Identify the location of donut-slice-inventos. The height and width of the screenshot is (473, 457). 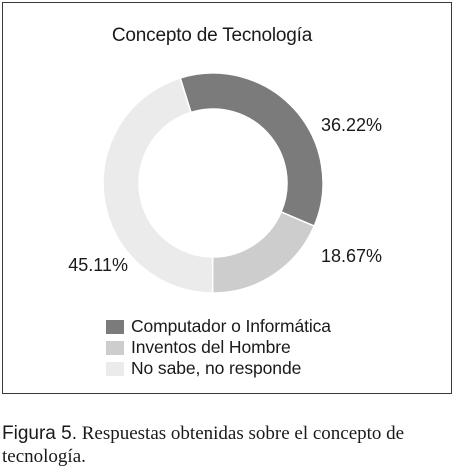
(263, 252).